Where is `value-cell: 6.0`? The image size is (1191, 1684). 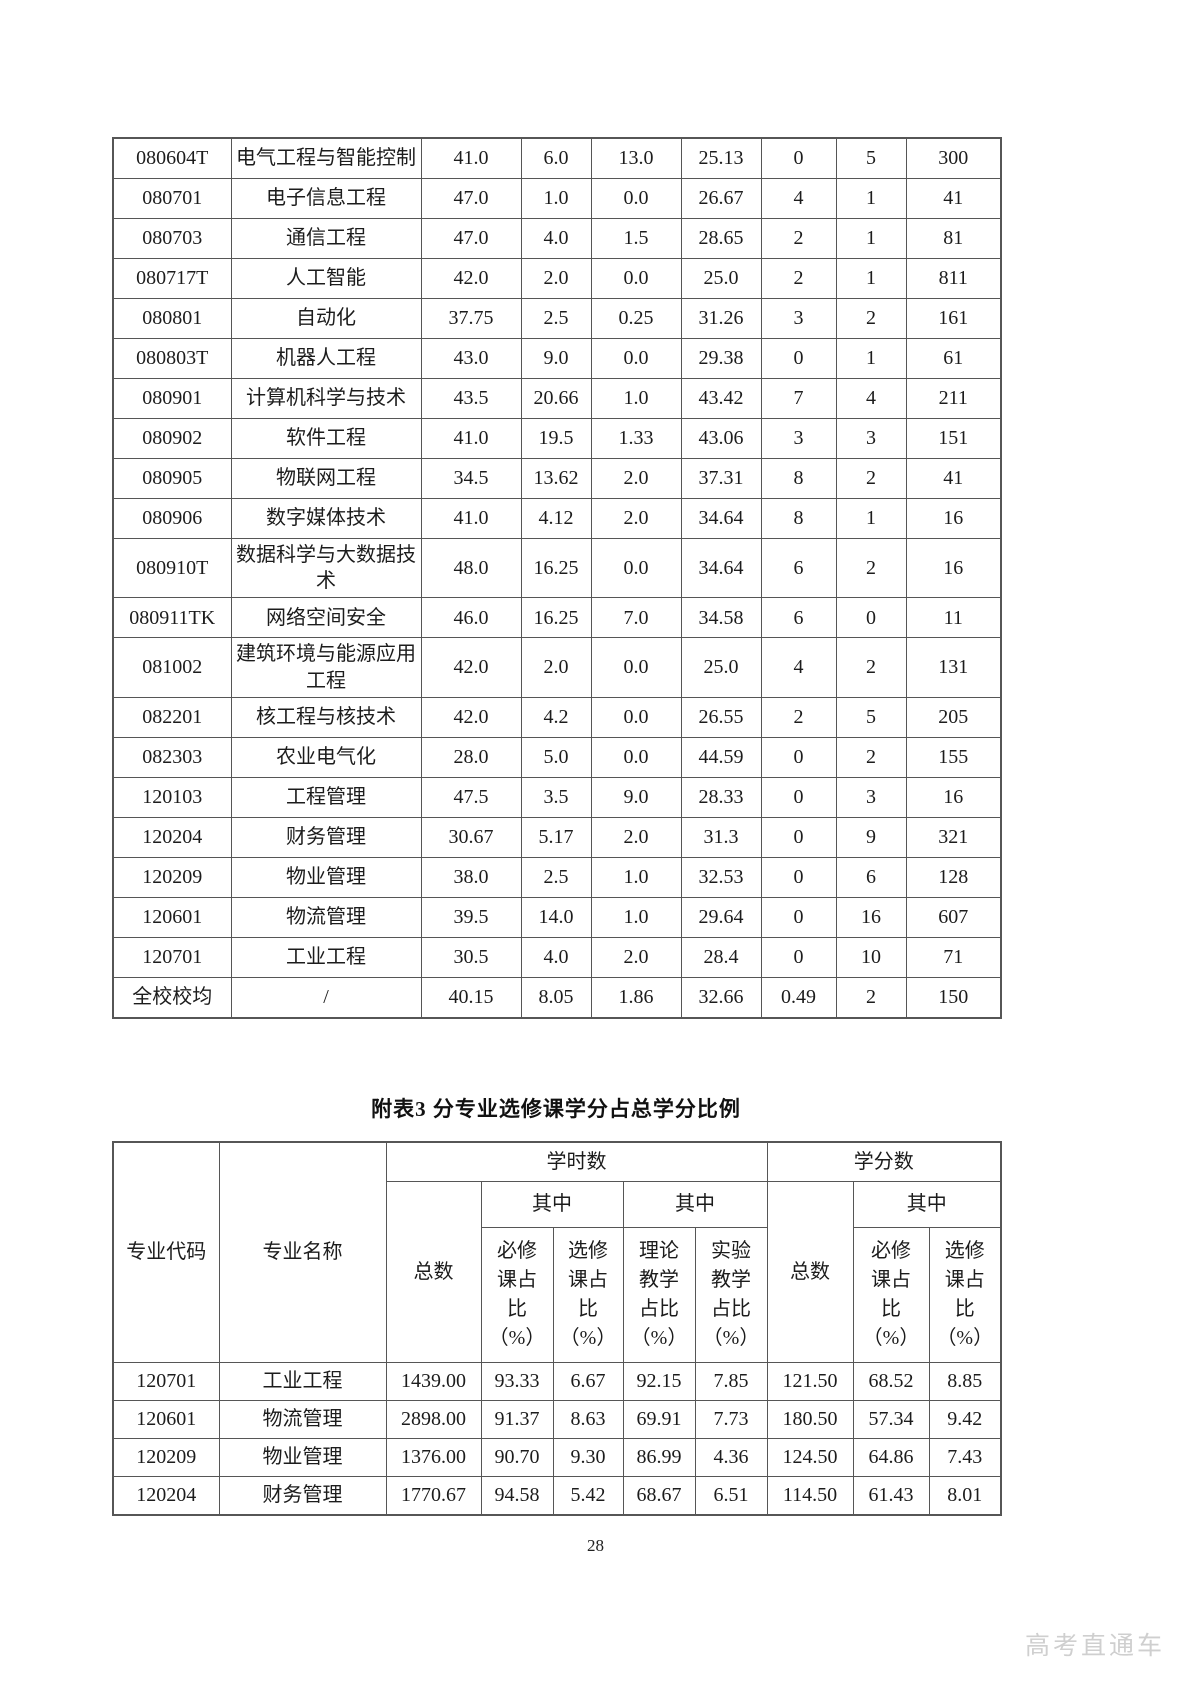 value-cell: 6.0 is located at coordinates (556, 158).